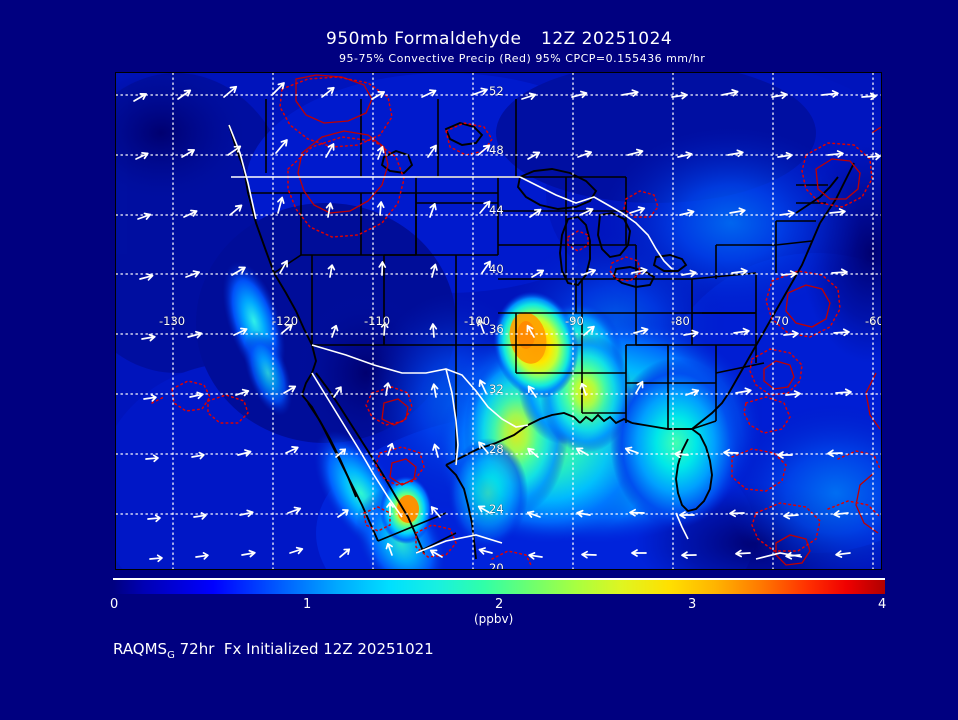  I want to click on plume-texas-tail, so click(488, 493).